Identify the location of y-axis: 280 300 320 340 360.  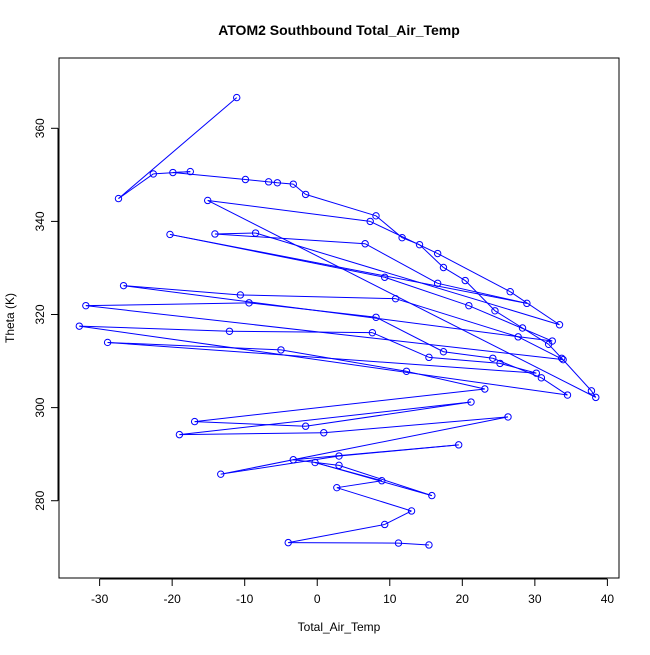
(45, 314).